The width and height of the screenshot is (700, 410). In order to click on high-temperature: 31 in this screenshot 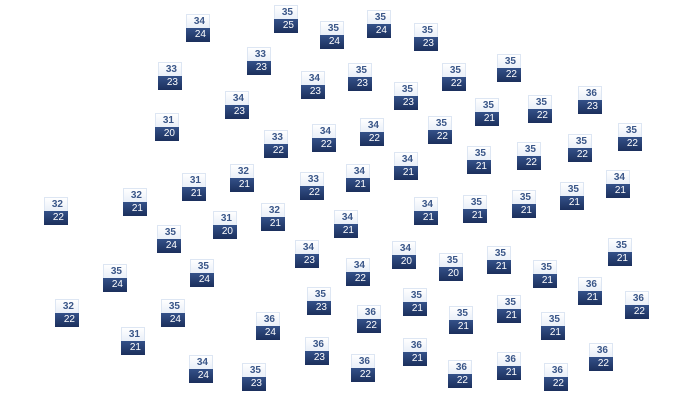, I will do `click(167, 120)`.